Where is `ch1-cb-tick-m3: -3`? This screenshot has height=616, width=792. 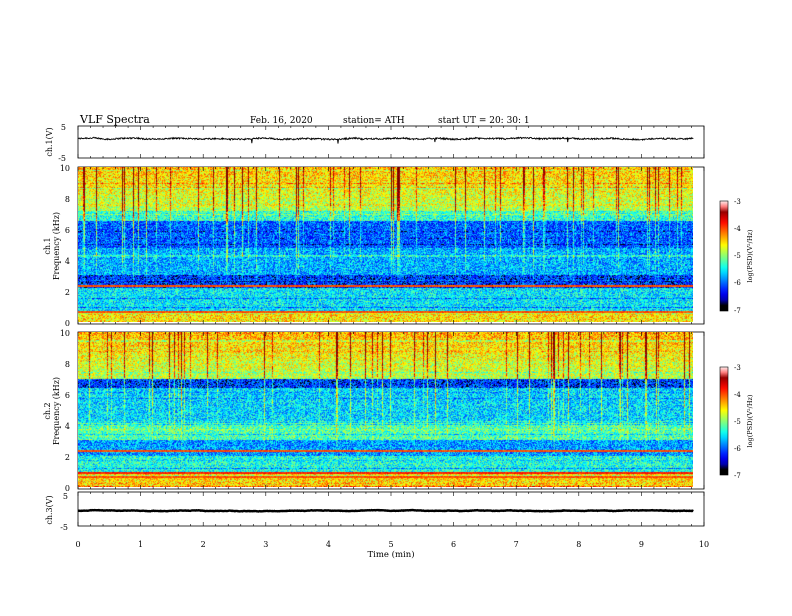
ch1-cb-tick-m3: -3 is located at coordinates (737, 202).